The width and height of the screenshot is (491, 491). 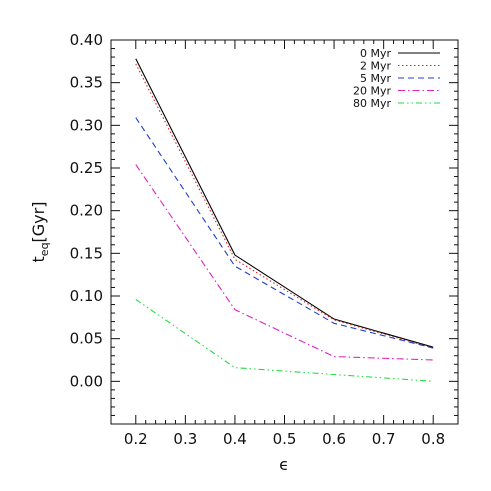 I want to click on x-tick-label: 0.7, so click(x=384, y=439).